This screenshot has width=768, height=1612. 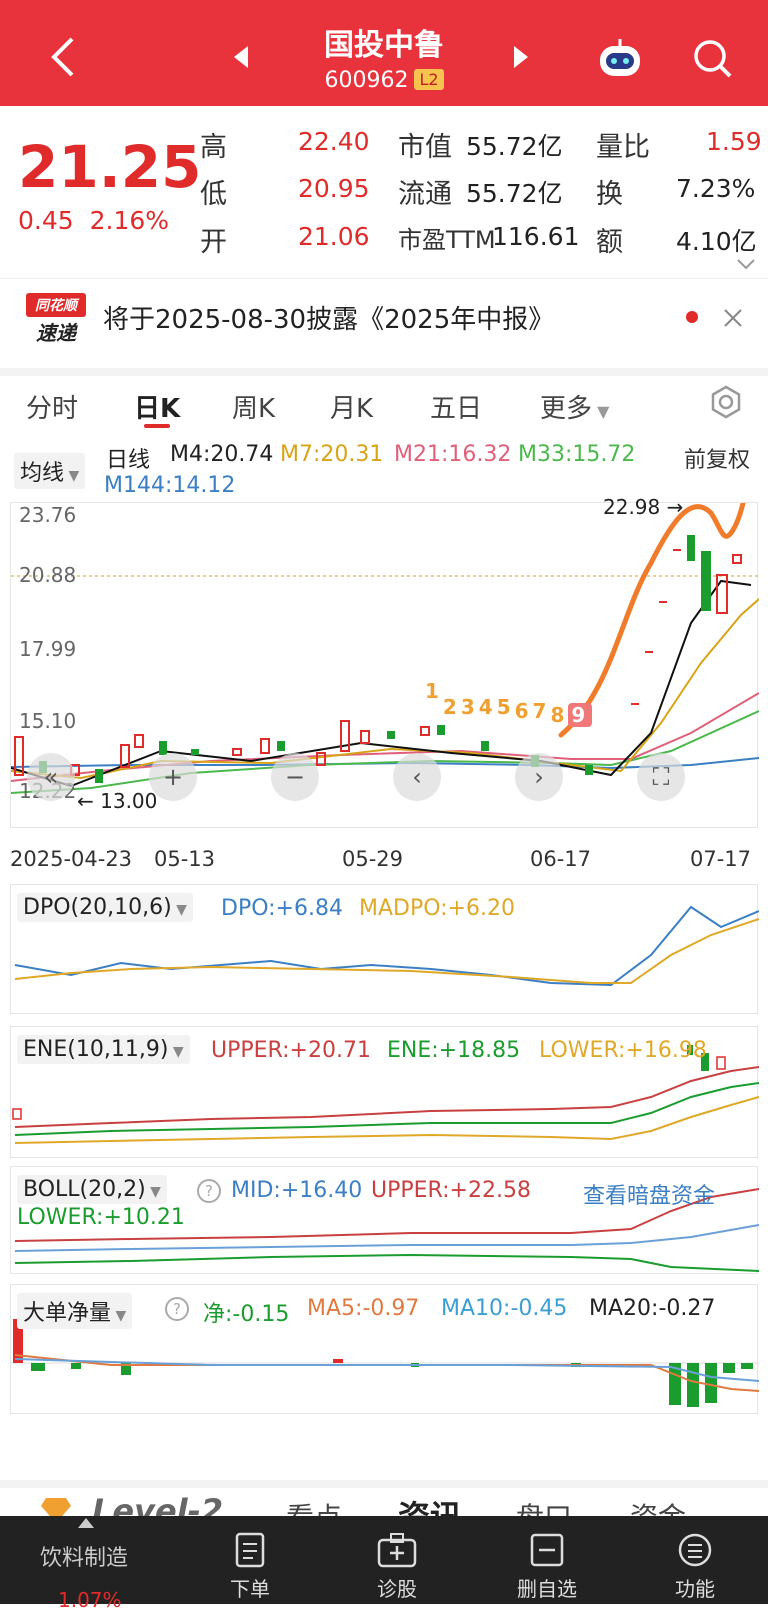 What do you see at coordinates (101, 1217) in the screenshot?
I see `boll-lower-value: LOWER:+10.21` at bounding box center [101, 1217].